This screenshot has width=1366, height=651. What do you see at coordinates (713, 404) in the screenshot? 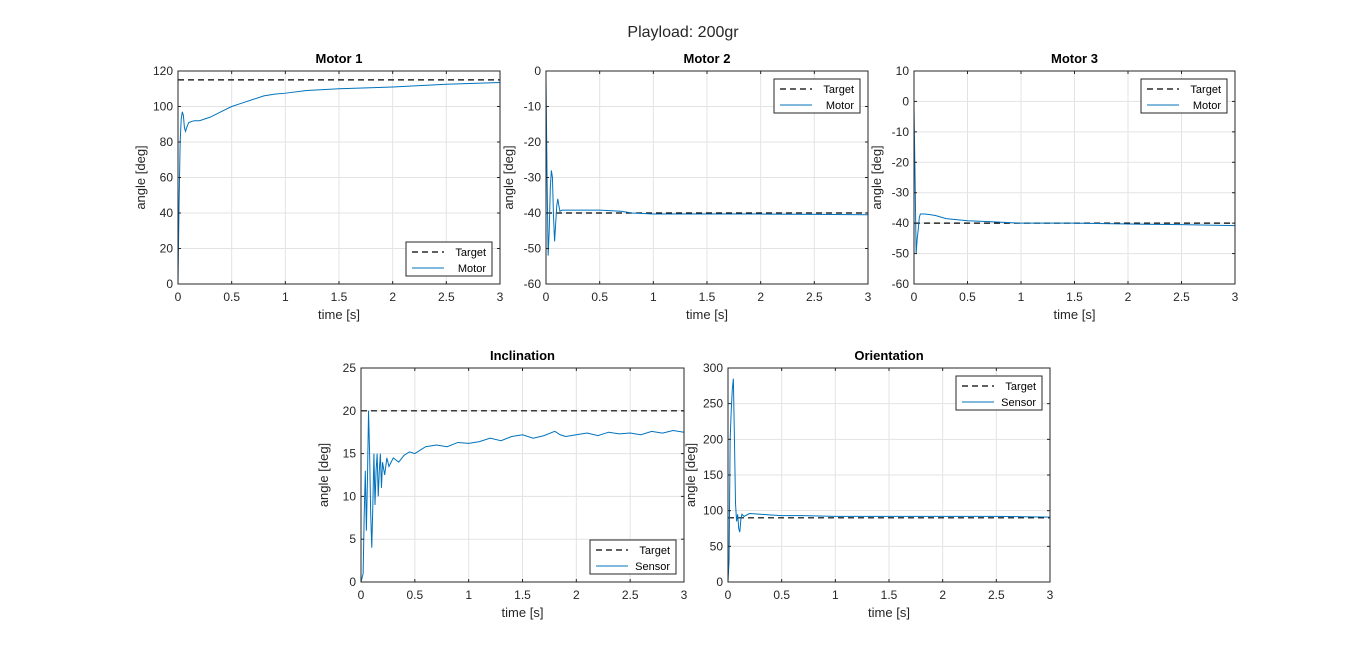
I see `y-tick-label: 250` at bounding box center [713, 404].